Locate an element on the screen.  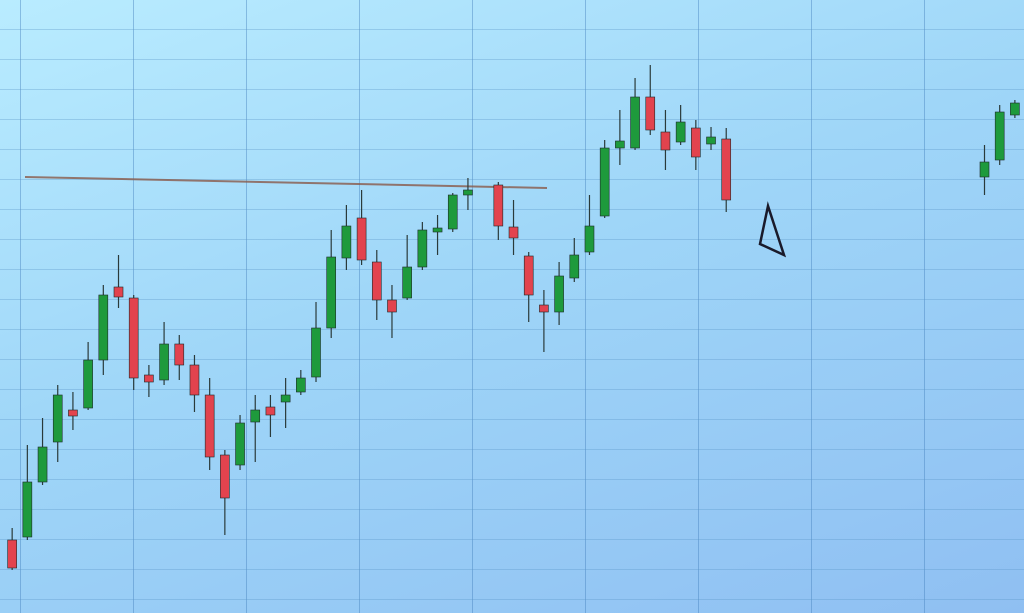
cursor-mark is located at coordinates (772, 229).